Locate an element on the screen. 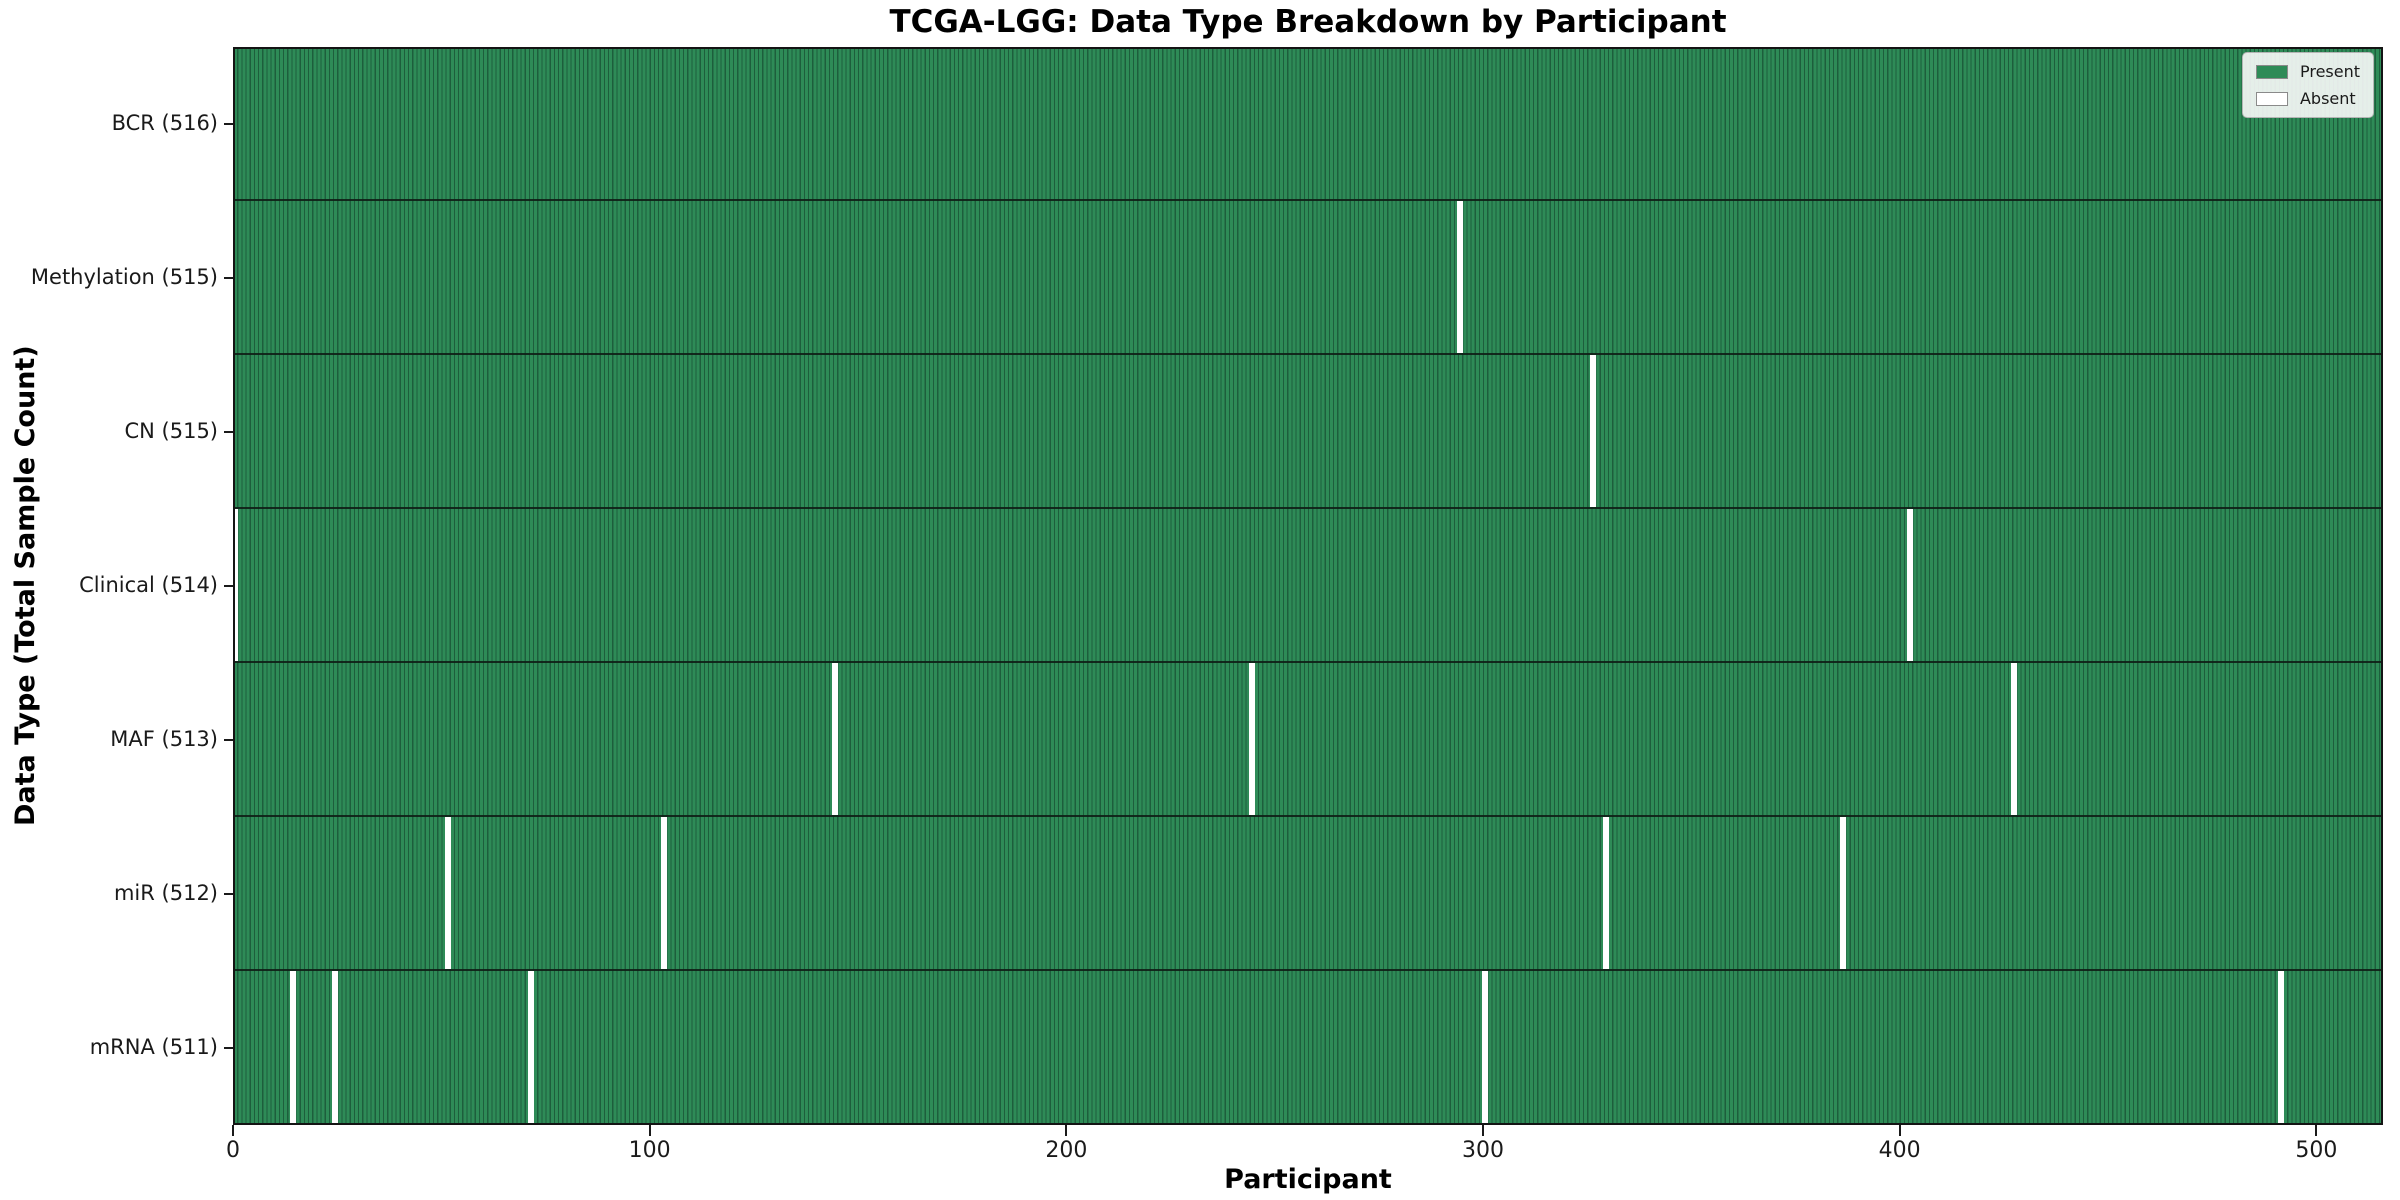 This screenshot has width=2400, height=1200. y-tick-label: Methylation (515) is located at coordinates (124, 277).